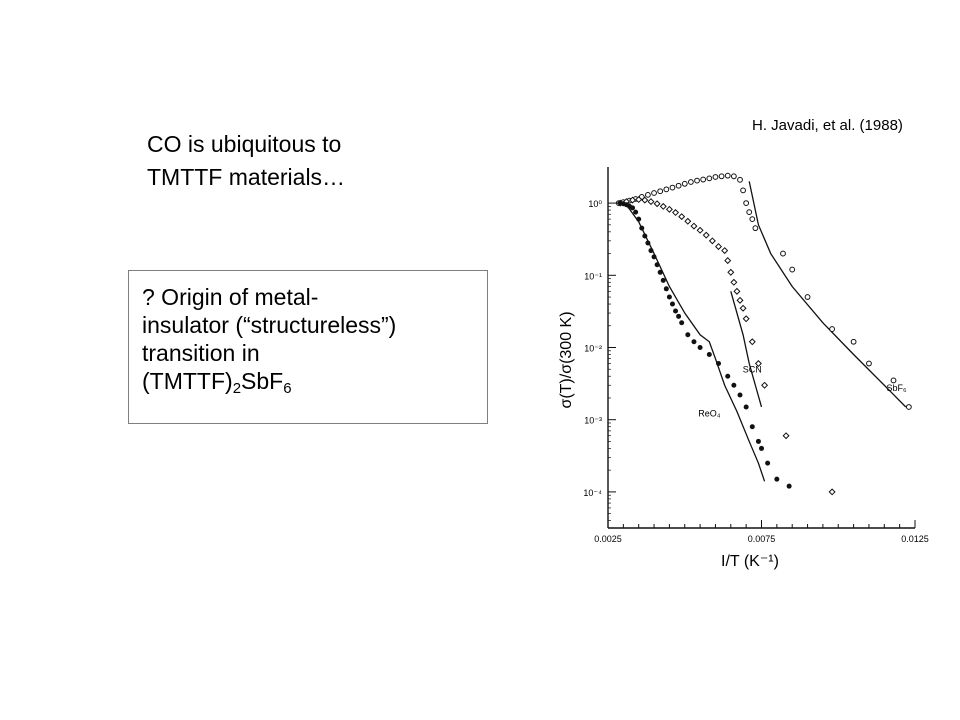 The height and width of the screenshot is (720, 960). I want to click on series-label: SCN, so click(752, 370).